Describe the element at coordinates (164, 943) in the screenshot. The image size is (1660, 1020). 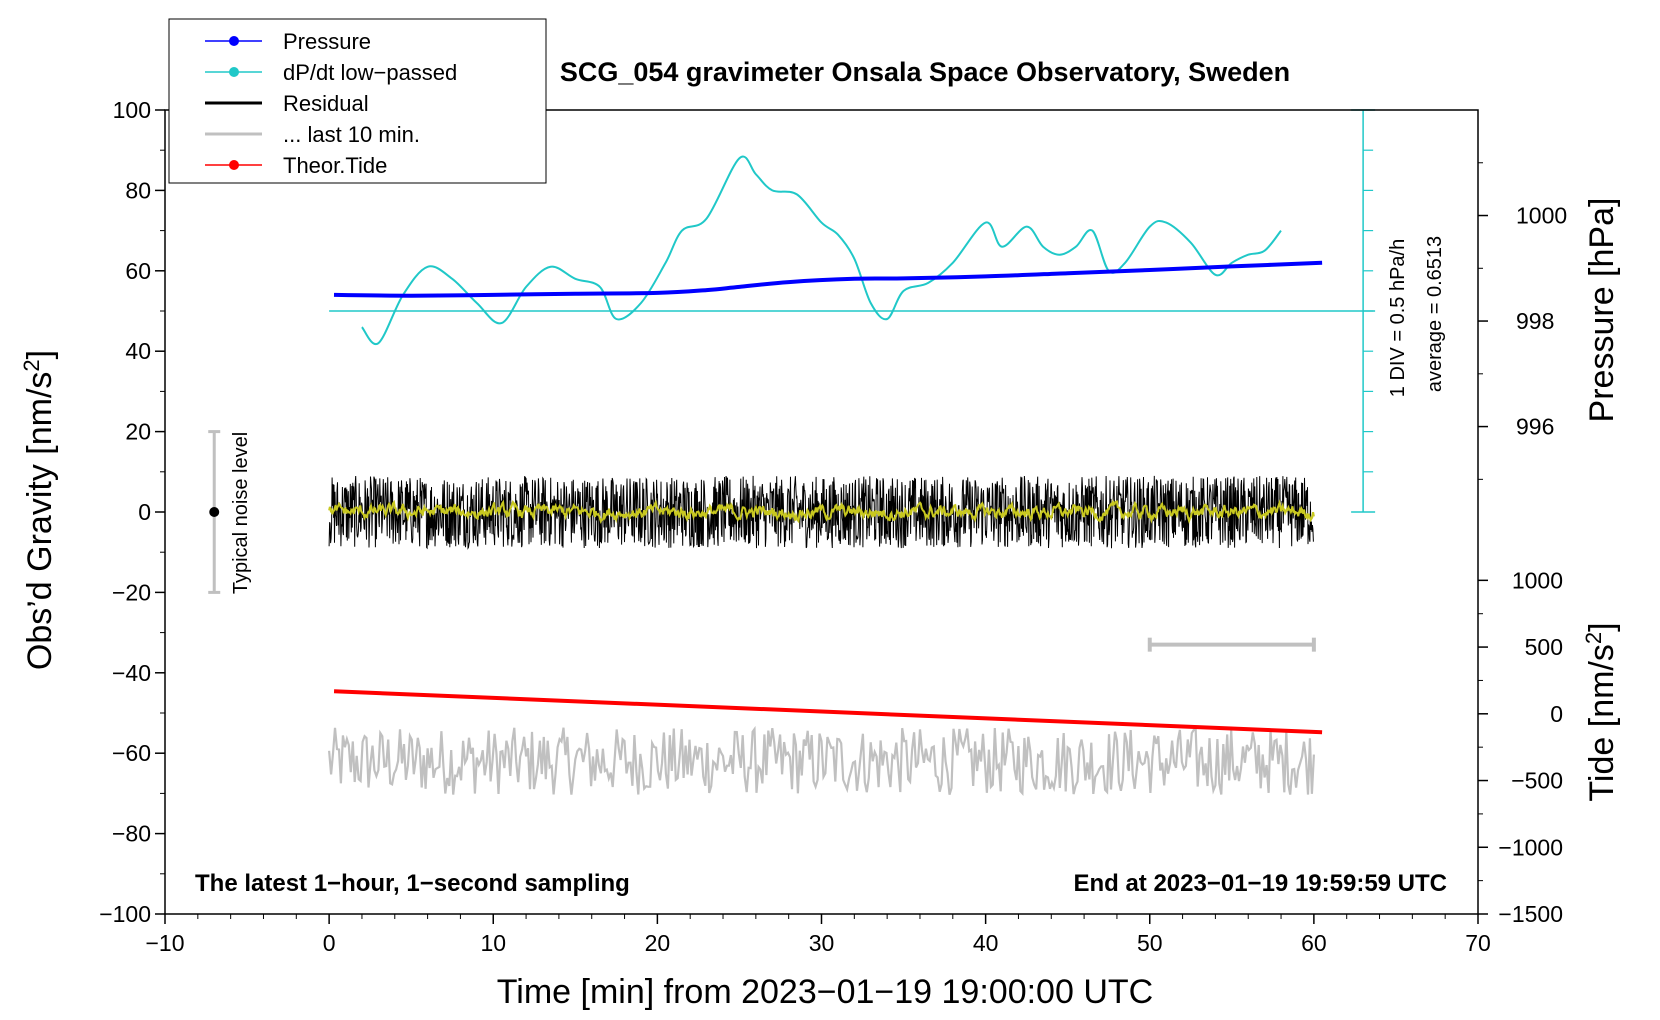
I see `x-tick-label: −10` at that location.